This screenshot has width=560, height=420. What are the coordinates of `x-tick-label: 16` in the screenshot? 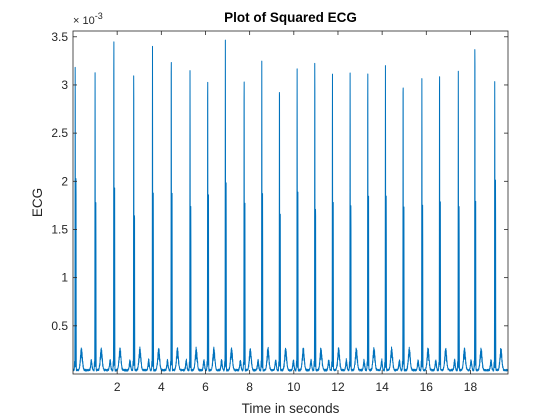 It's located at (427, 387).